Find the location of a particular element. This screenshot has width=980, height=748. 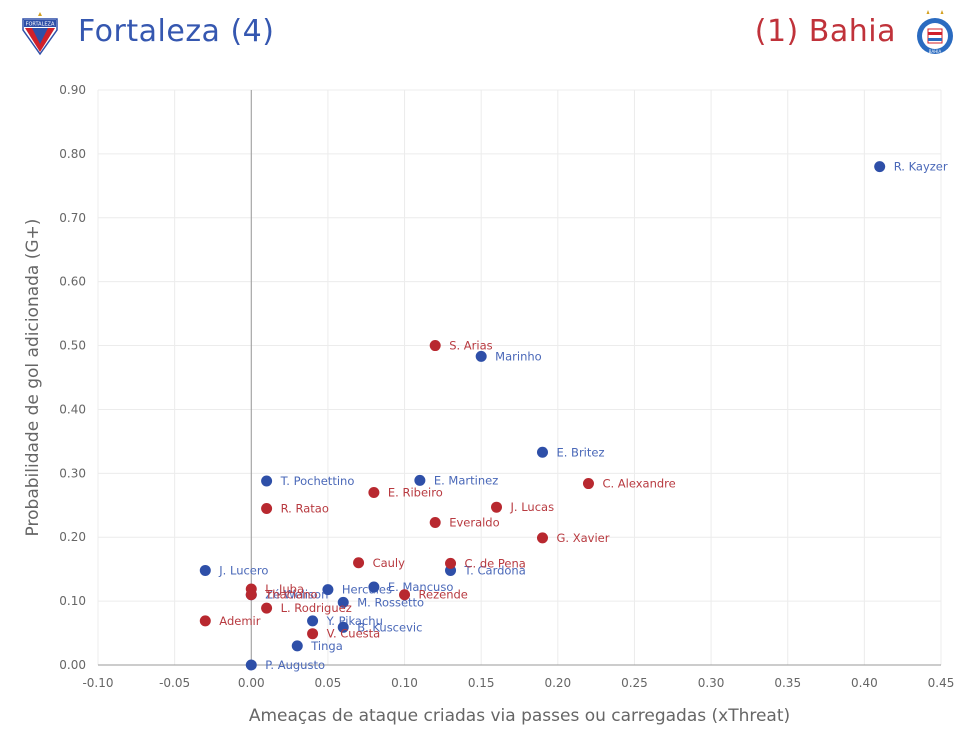

data-point-label: M. Rossetto is located at coordinates (390, 602).